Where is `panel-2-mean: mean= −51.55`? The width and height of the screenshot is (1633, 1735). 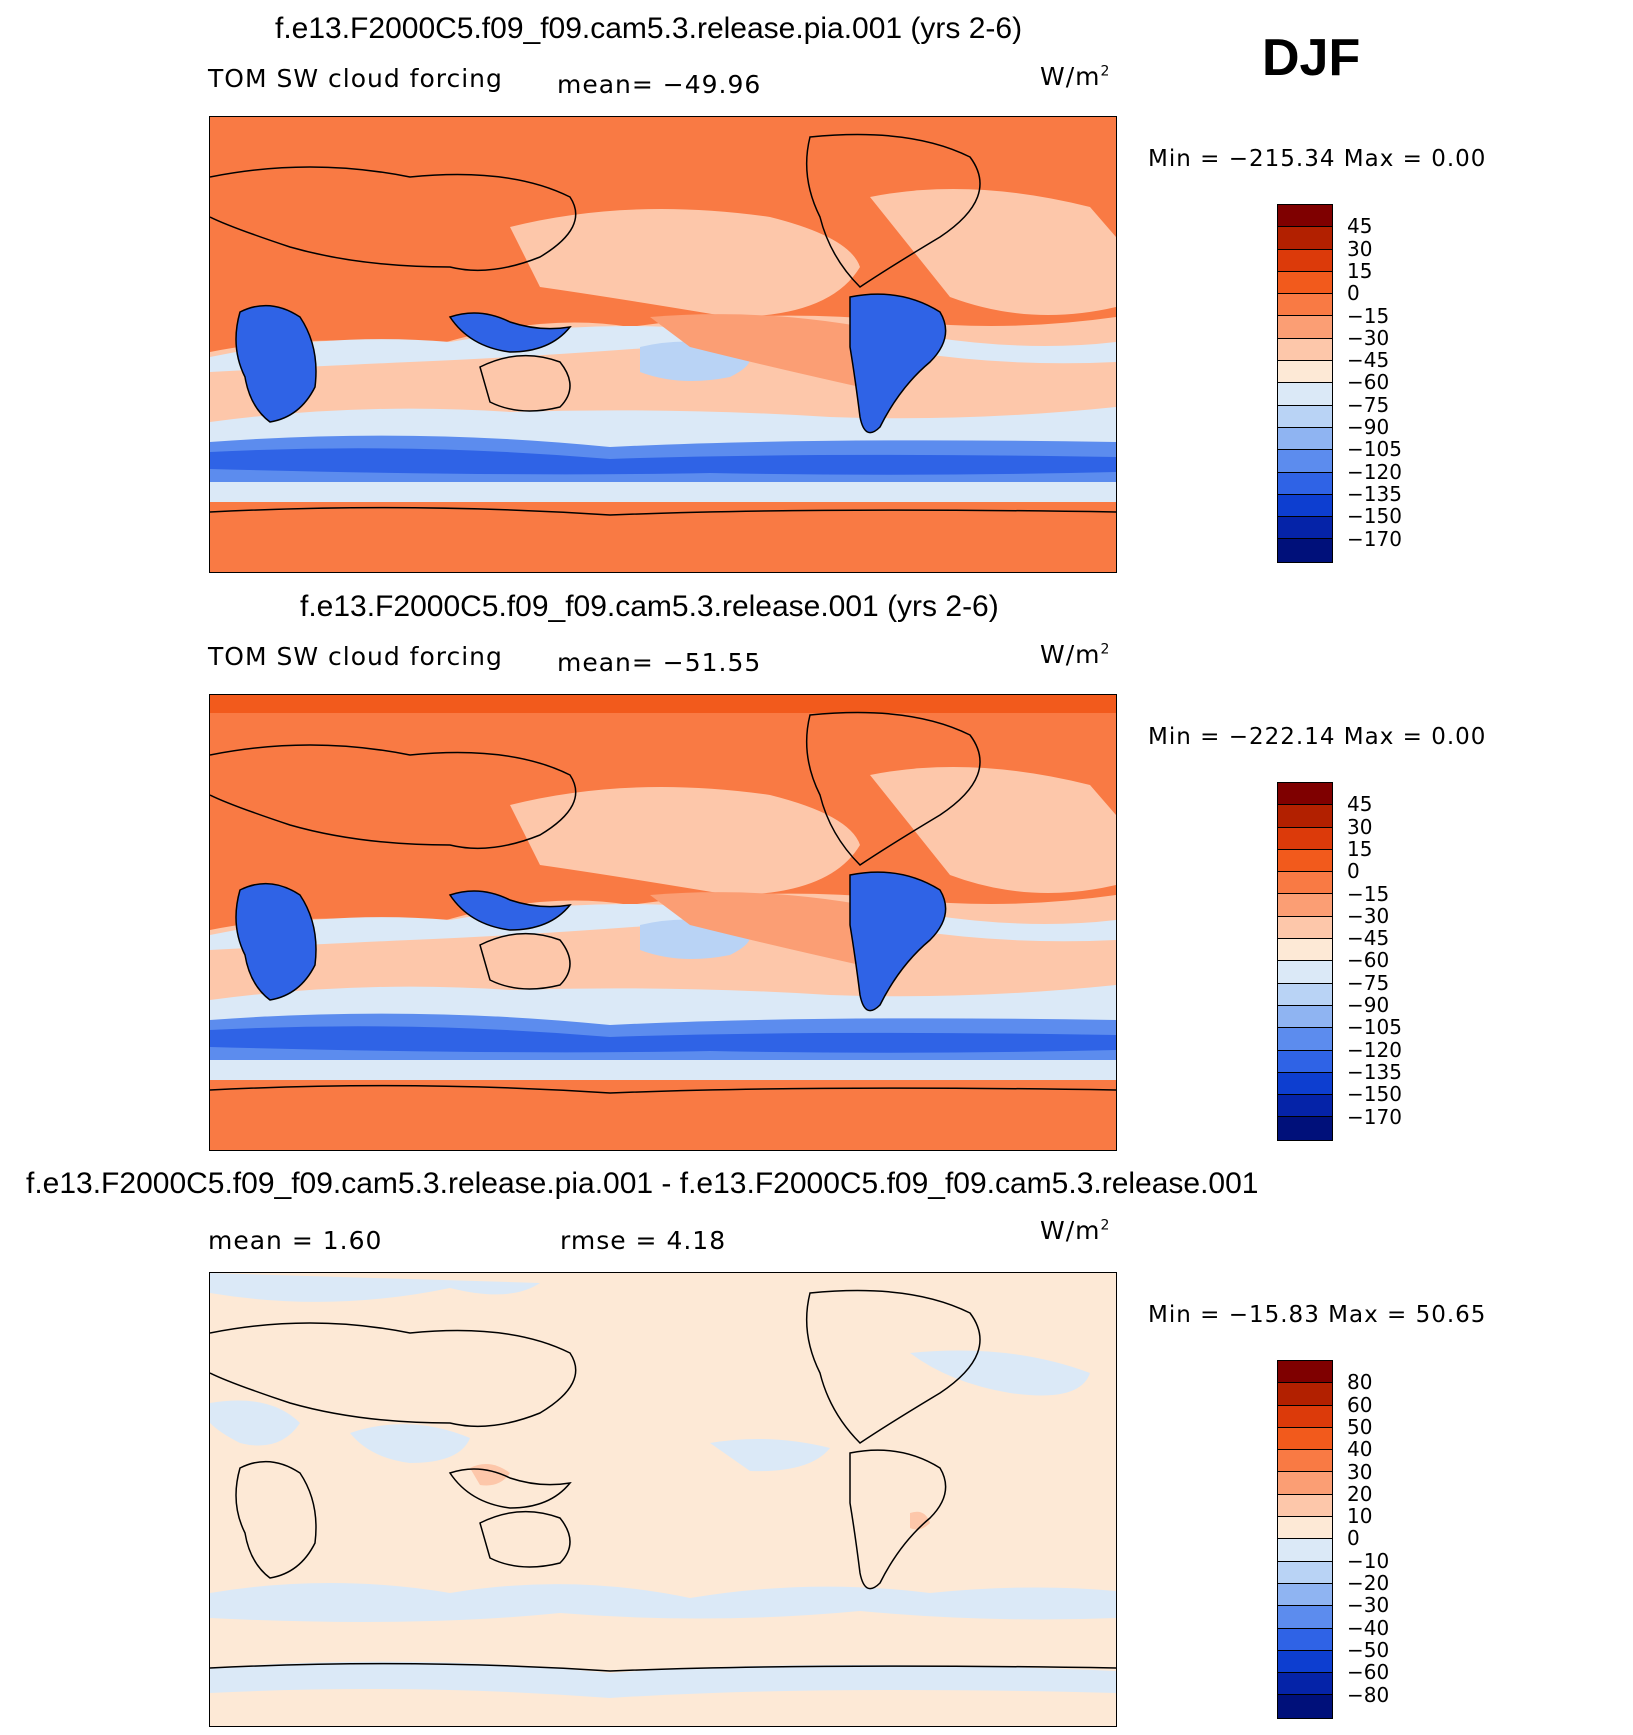 panel-2-mean: mean= −51.55 is located at coordinates (659, 662).